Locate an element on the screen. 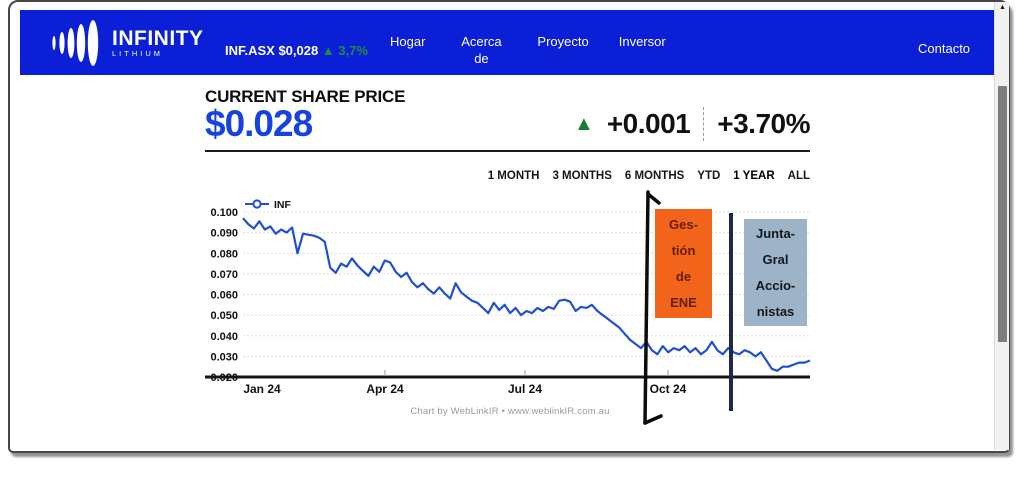 This screenshot has height=499, width=1024. annotation-line: Ges- is located at coordinates (683, 224).